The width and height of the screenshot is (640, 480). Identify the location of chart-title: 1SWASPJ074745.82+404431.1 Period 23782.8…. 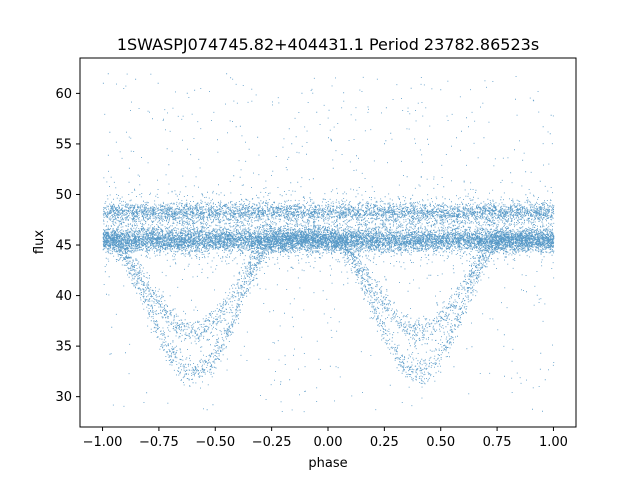
(328, 44).